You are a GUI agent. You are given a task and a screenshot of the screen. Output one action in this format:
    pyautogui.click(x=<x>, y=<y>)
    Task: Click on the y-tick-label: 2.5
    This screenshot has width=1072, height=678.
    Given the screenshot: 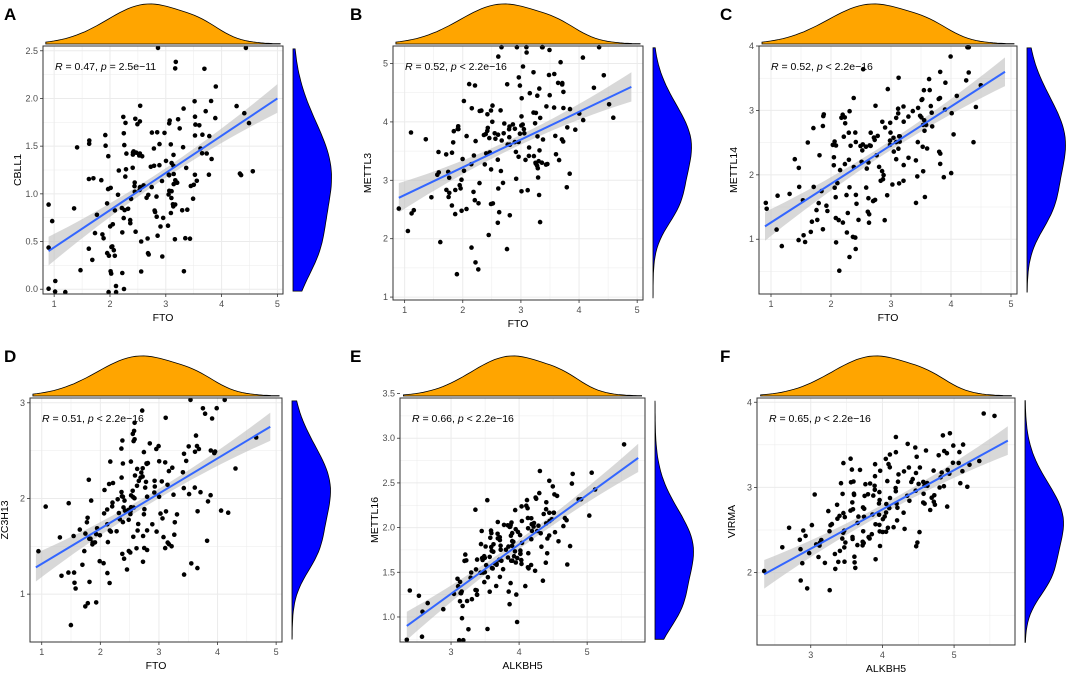 What is the action you would take?
    pyautogui.click(x=31, y=51)
    